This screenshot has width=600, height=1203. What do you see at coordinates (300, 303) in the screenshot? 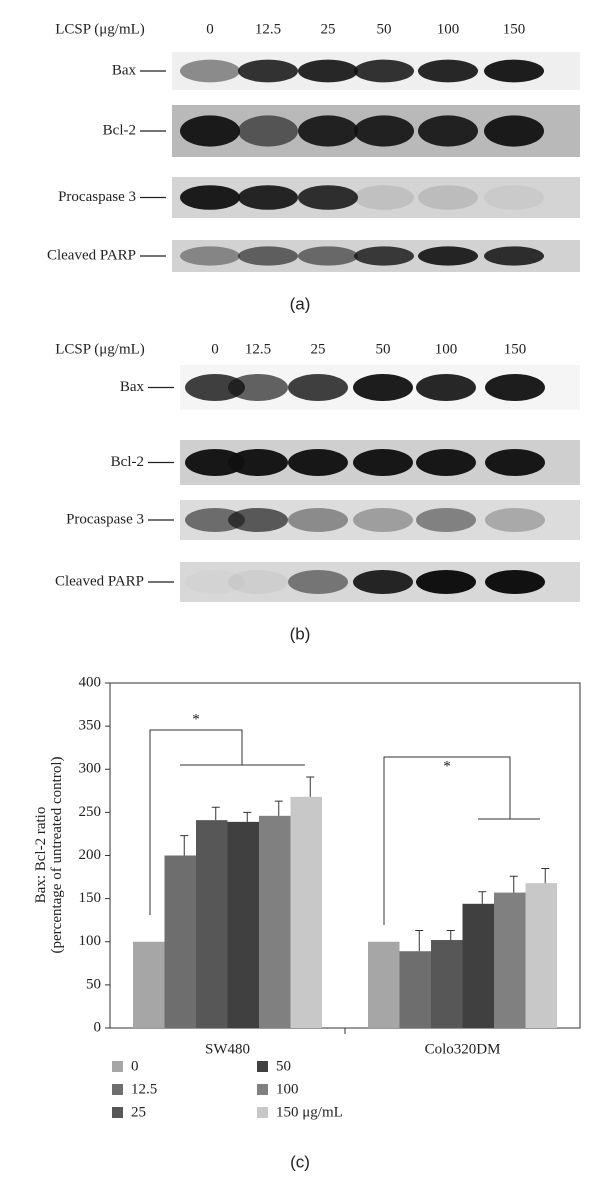
I see `caption: (a)` at bounding box center [300, 303].